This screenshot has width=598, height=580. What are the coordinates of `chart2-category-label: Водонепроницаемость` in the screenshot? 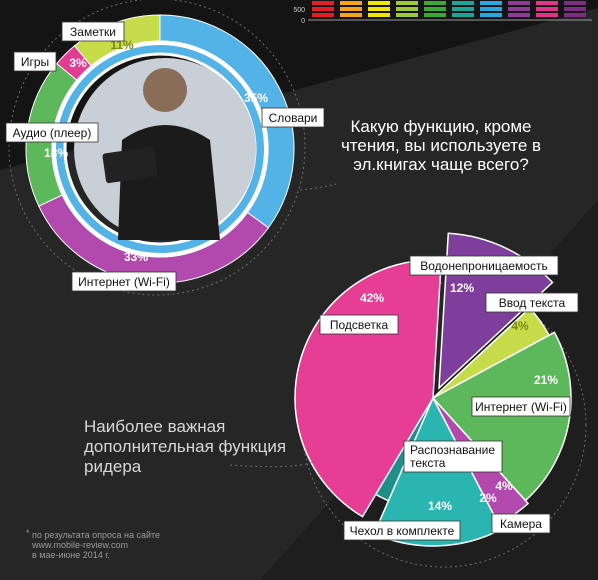 It's located at (483, 266).